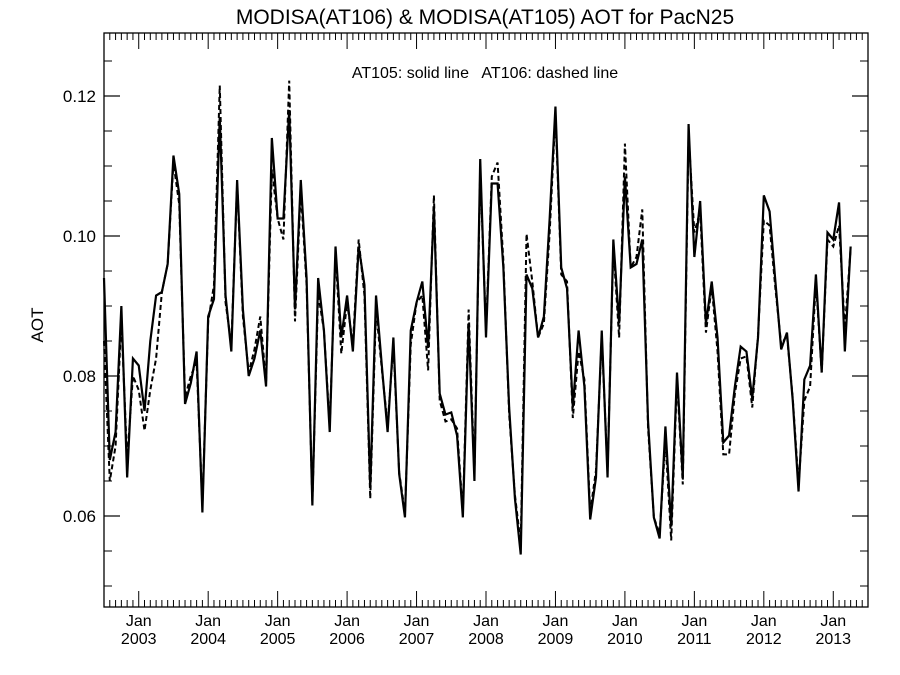  What do you see at coordinates (208, 639) in the screenshot?
I see `x-tick-year-label: 2004` at bounding box center [208, 639].